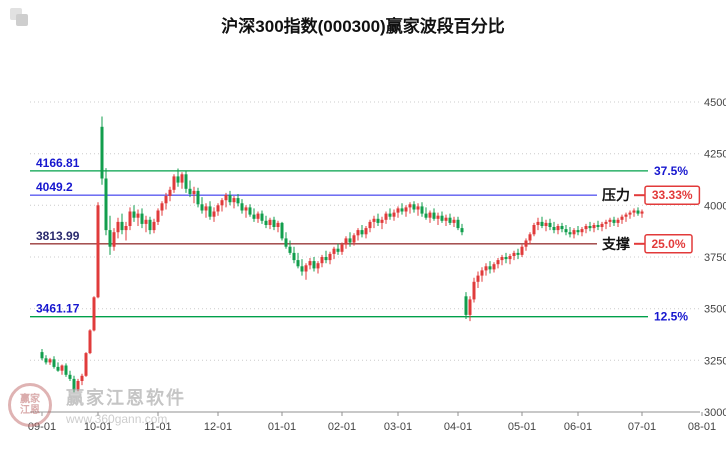  I want to click on svg-text: 3500, so click(715, 310).